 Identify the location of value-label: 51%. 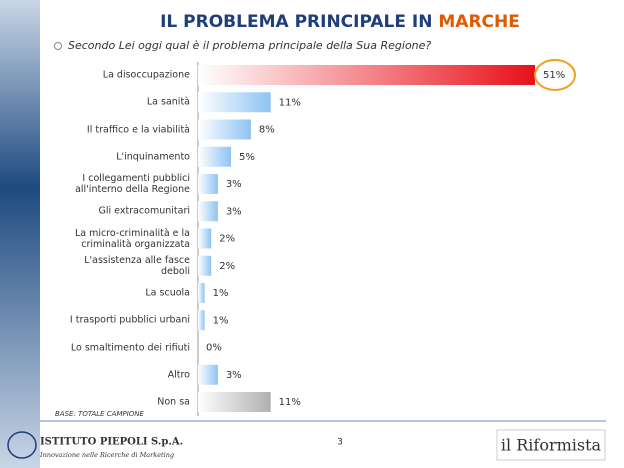
(554, 75).